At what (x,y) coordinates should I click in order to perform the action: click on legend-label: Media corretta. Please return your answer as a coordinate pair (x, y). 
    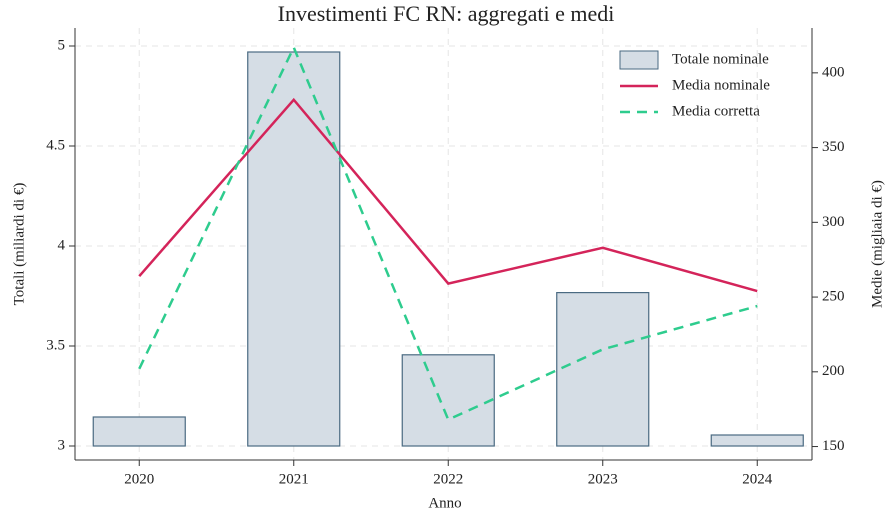
    Looking at the image, I should click on (716, 111).